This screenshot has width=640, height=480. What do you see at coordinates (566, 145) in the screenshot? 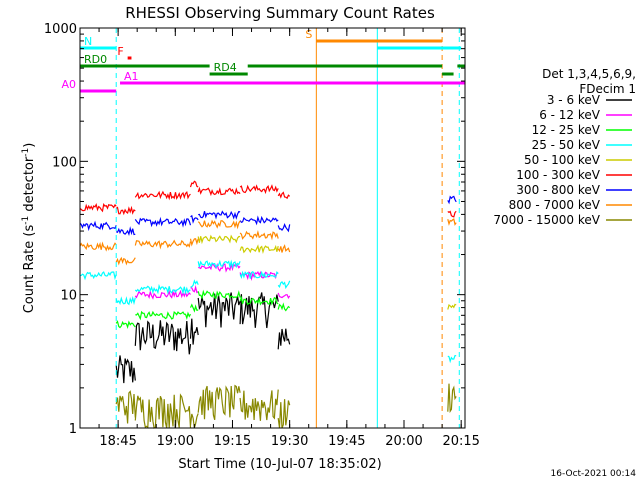
I see `legend-label-3: 25 - 50 keV` at bounding box center [566, 145].